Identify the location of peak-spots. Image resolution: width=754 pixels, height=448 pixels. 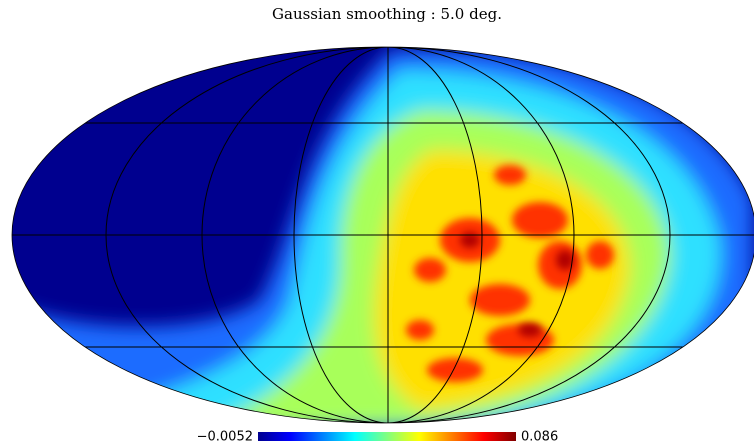
(517, 284).